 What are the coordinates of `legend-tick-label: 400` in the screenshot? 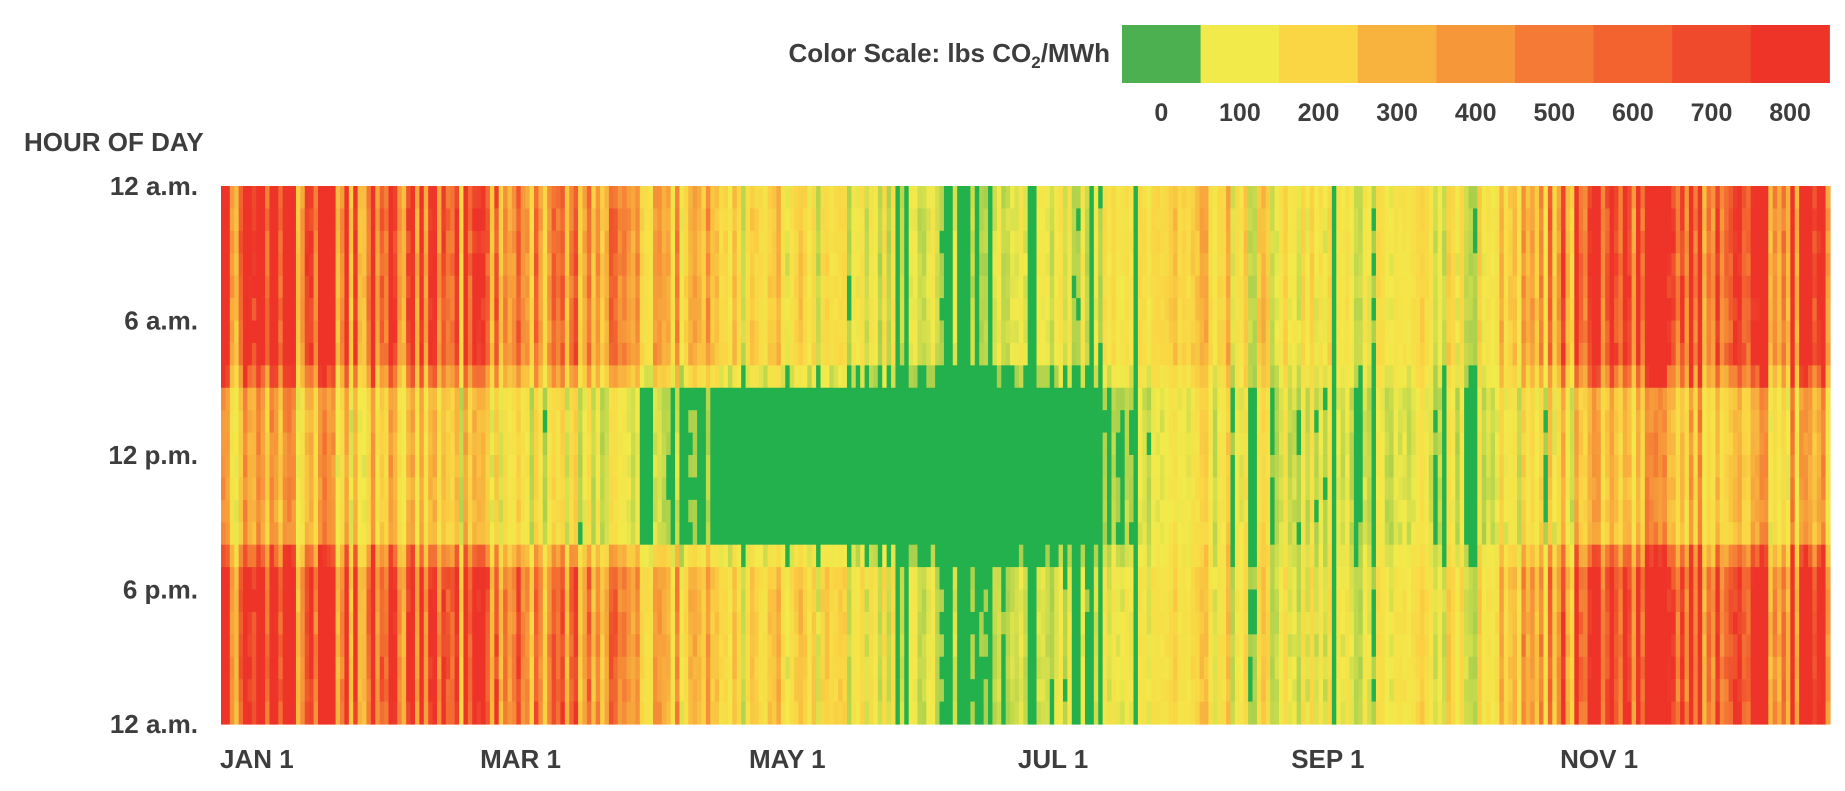 It's located at (1476, 113).